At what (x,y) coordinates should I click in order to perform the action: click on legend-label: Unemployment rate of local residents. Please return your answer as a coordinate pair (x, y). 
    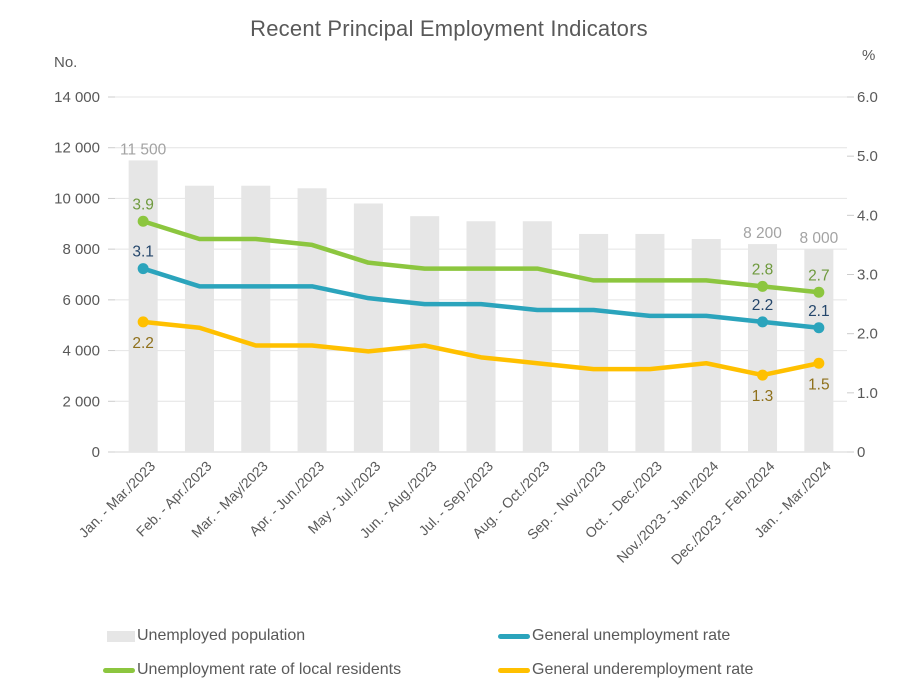
    Looking at the image, I should click on (269, 669).